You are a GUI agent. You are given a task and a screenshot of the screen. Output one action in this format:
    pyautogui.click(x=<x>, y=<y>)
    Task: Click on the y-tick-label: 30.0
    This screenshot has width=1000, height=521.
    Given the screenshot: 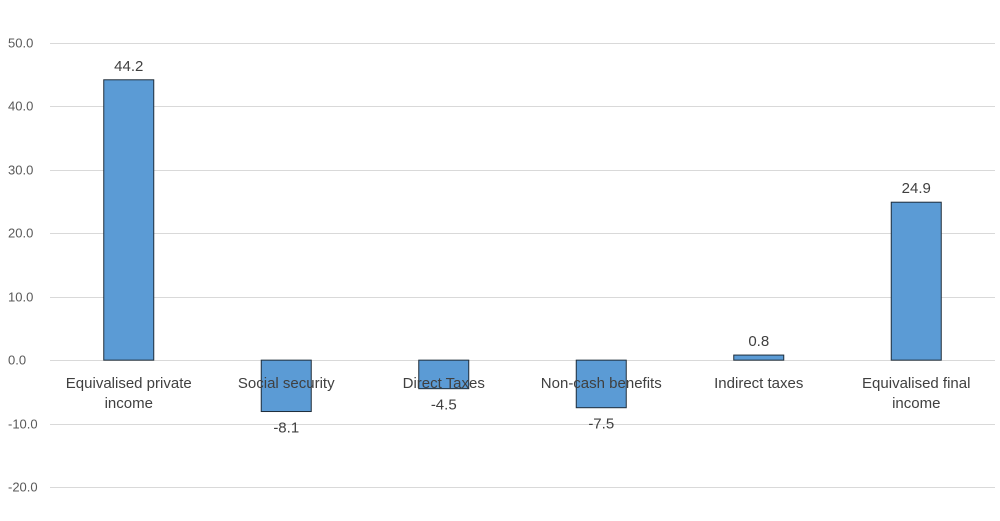 What is the action you would take?
    pyautogui.click(x=20, y=170)
    